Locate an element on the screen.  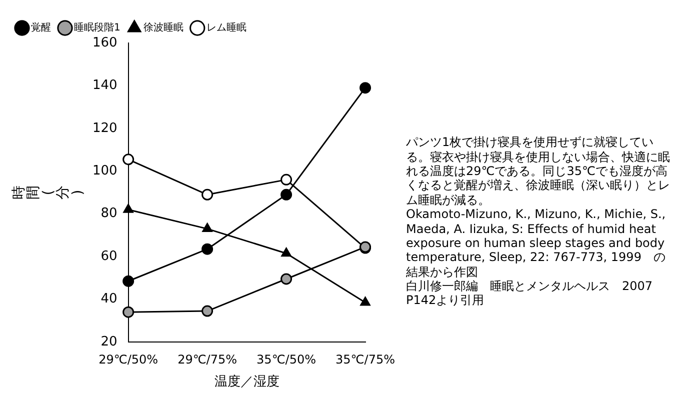
y-tick-label: 120 is located at coordinates (105, 128).